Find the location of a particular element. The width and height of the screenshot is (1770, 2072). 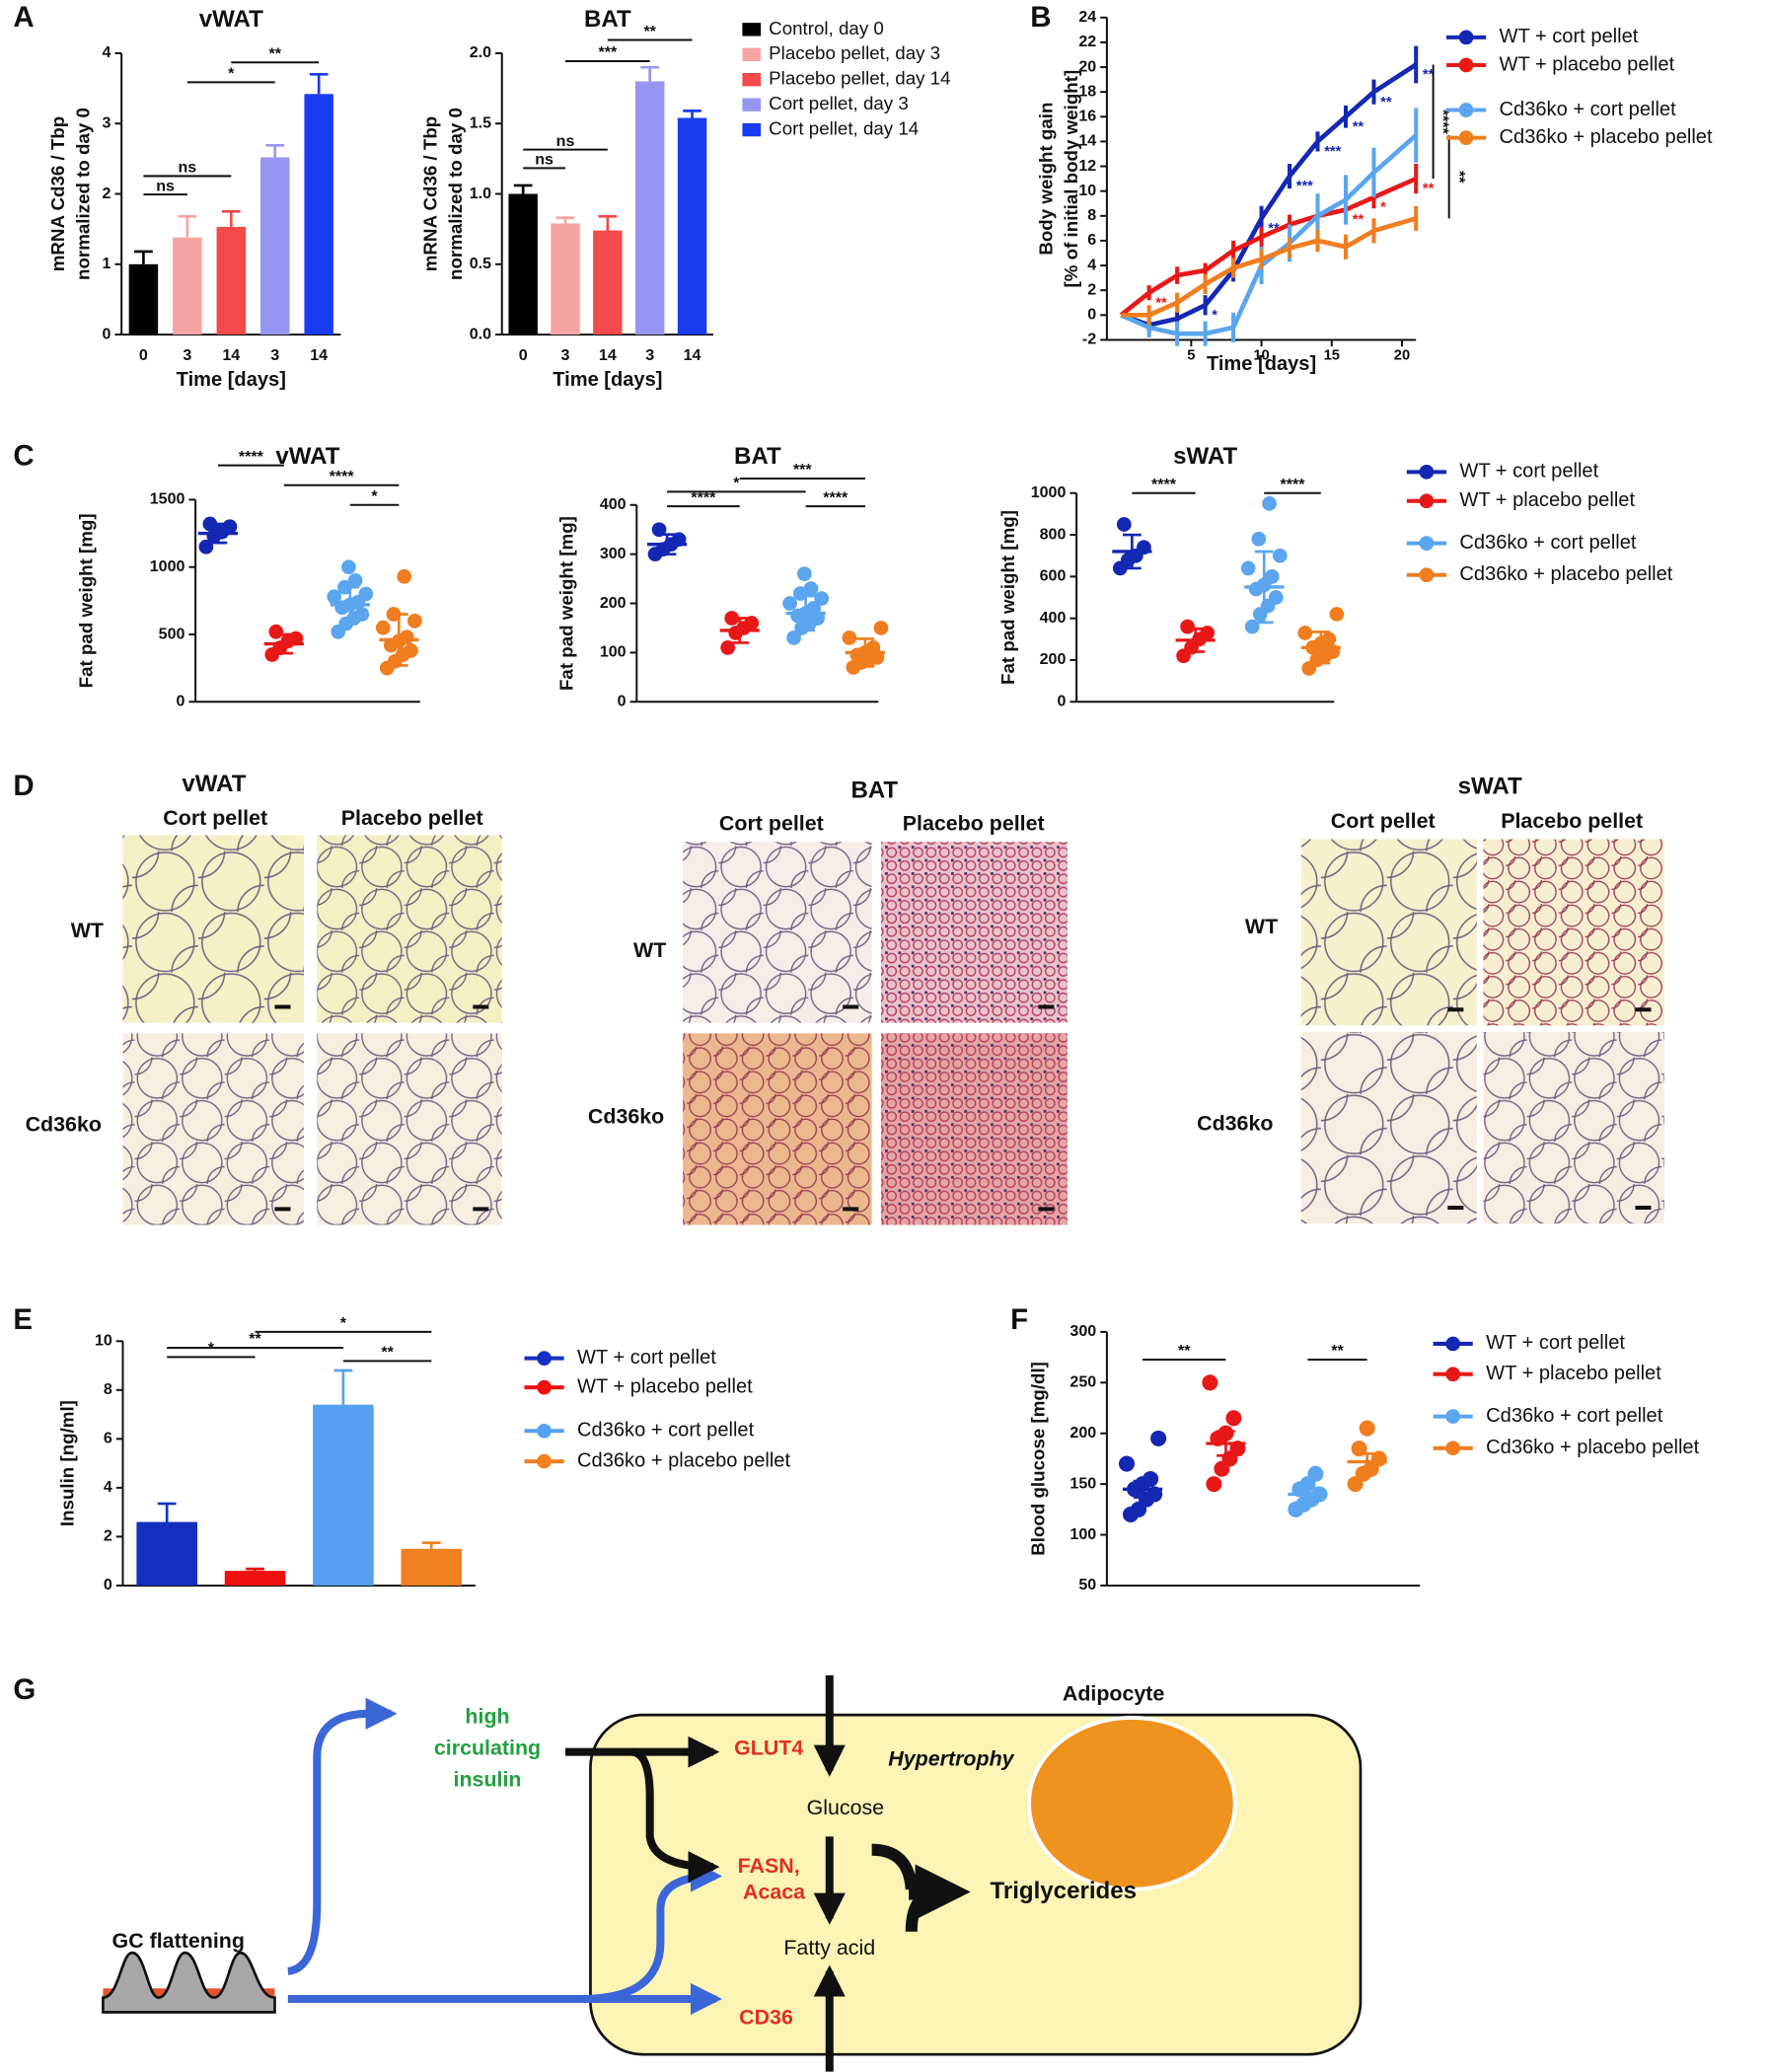

diagram-label: Triglycerides is located at coordinates (1063, 1891).